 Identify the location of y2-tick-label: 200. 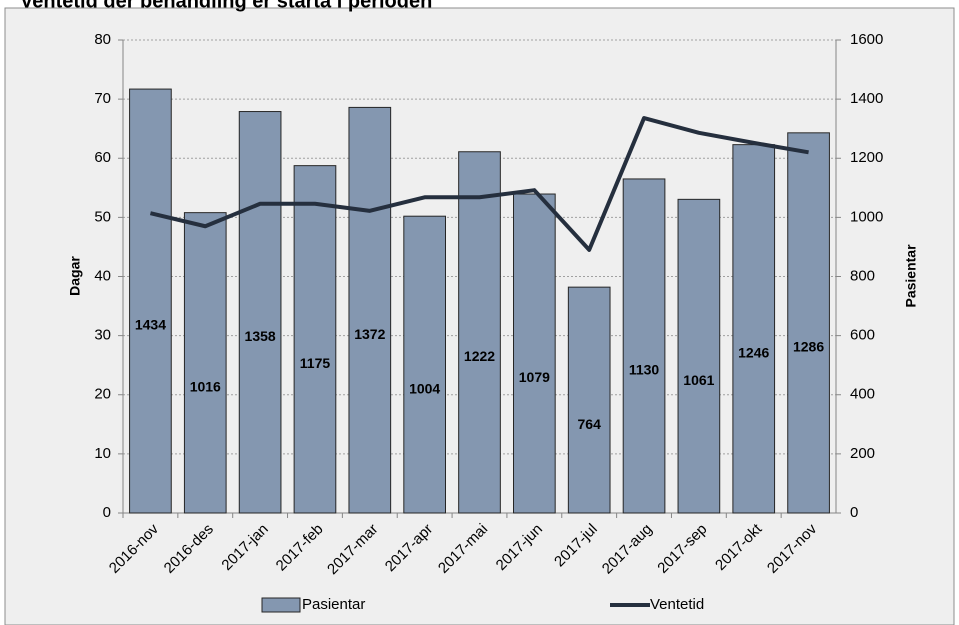
(862, 453).